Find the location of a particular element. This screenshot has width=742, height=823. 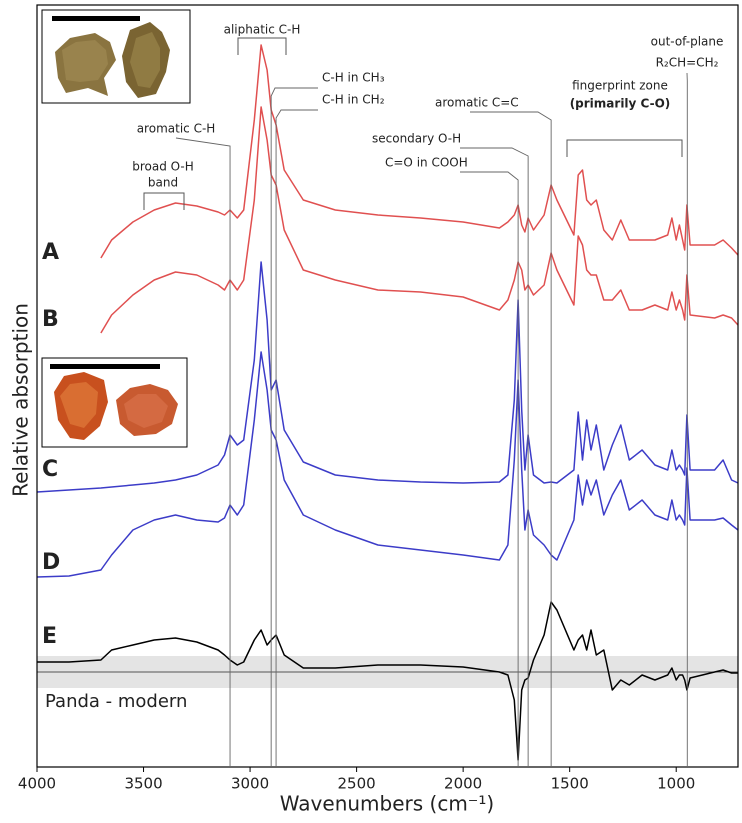

annotation: secondary O-H is located at coordinates (416, 139).